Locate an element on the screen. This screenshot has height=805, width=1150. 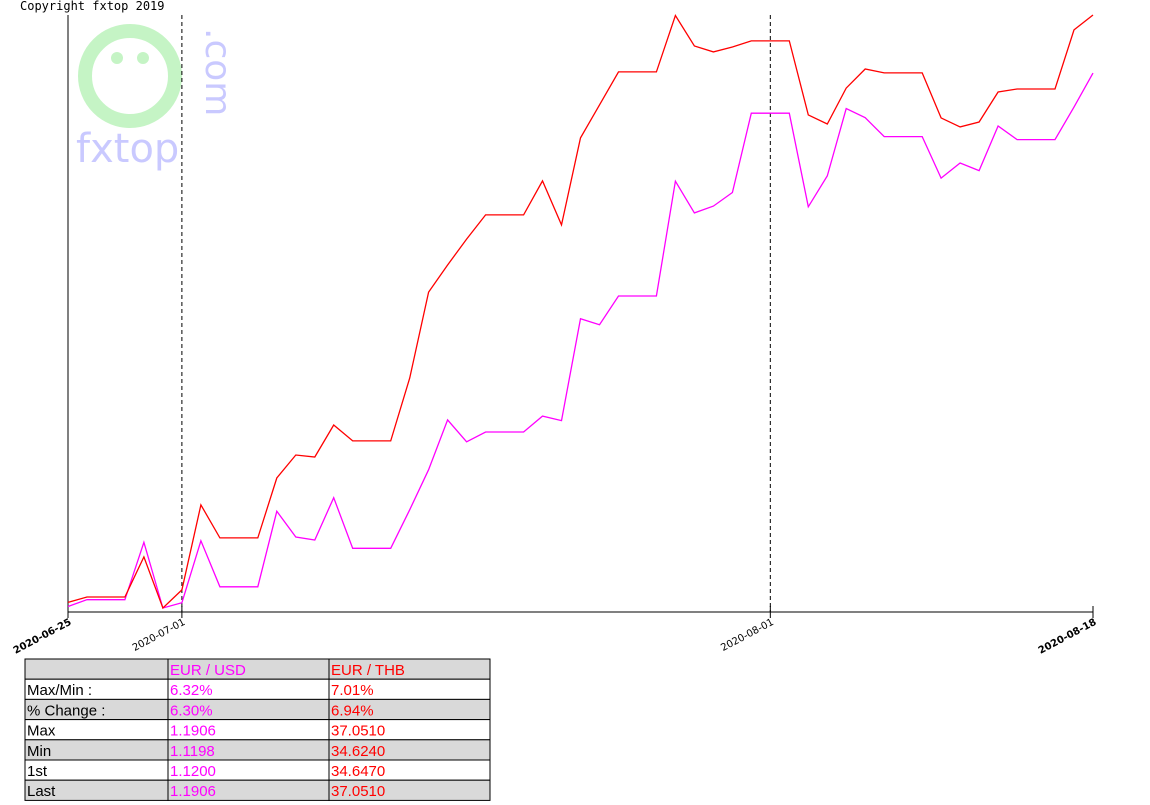
copyright: Copyright fxtop 2019 is located at coordinates (92, 6).